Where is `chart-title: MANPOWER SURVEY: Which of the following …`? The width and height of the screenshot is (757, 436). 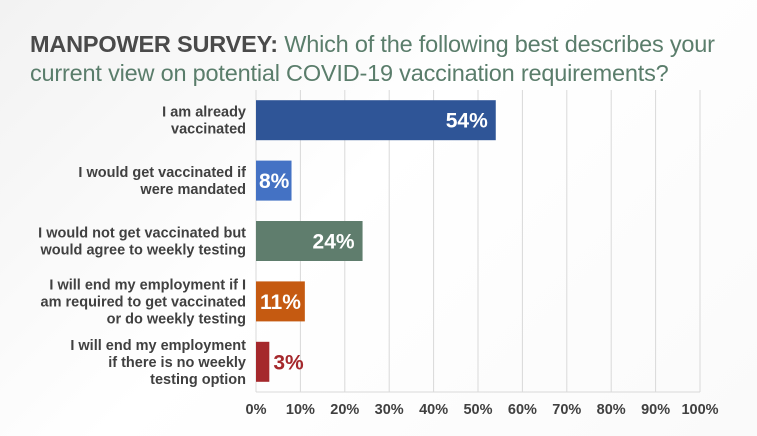
chart-title: MANPOWER SURVEY: Which of the following … is located at coordinates (387, 59).